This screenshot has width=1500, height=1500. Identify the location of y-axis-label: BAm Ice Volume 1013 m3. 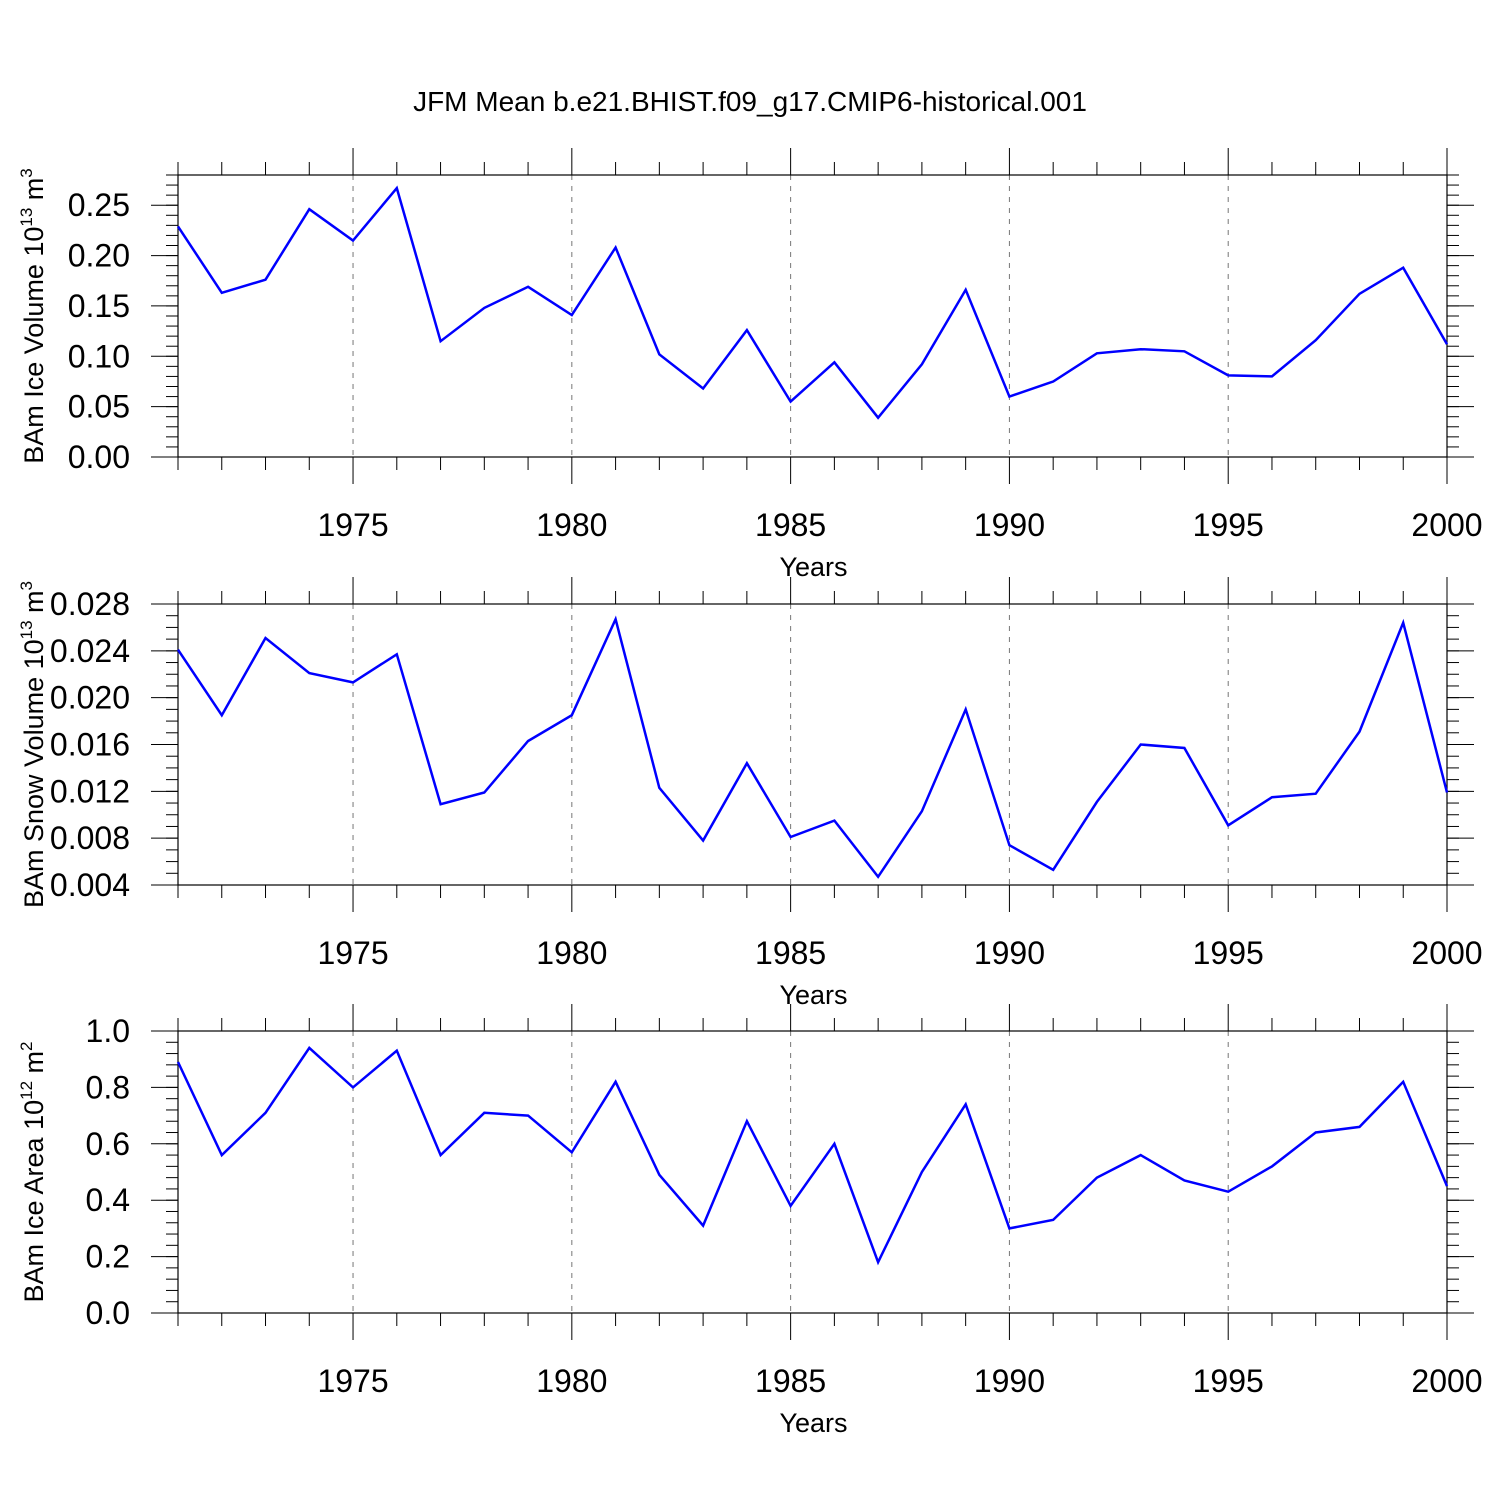
(33, 316).